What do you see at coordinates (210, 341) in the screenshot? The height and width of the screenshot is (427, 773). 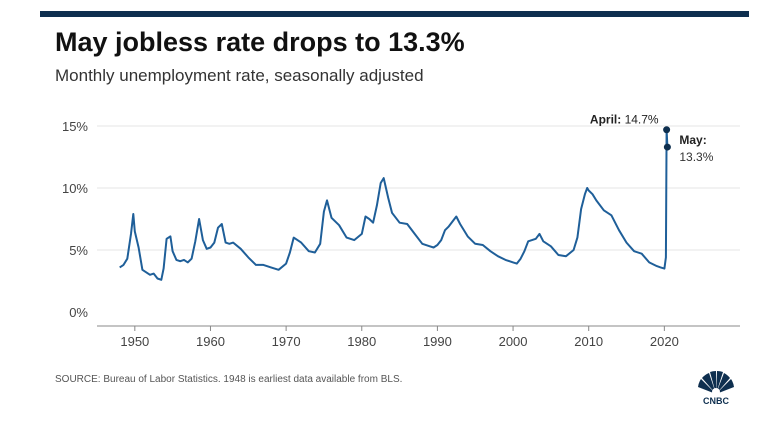 I see `x-tick-label-1960: 1960` at bounding box center [210, 341].